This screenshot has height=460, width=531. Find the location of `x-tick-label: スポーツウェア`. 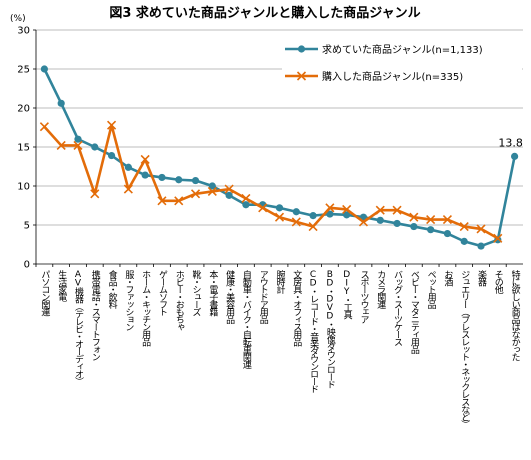

x-tick-label: スポーツウェア is located at coordinates (363, 297).